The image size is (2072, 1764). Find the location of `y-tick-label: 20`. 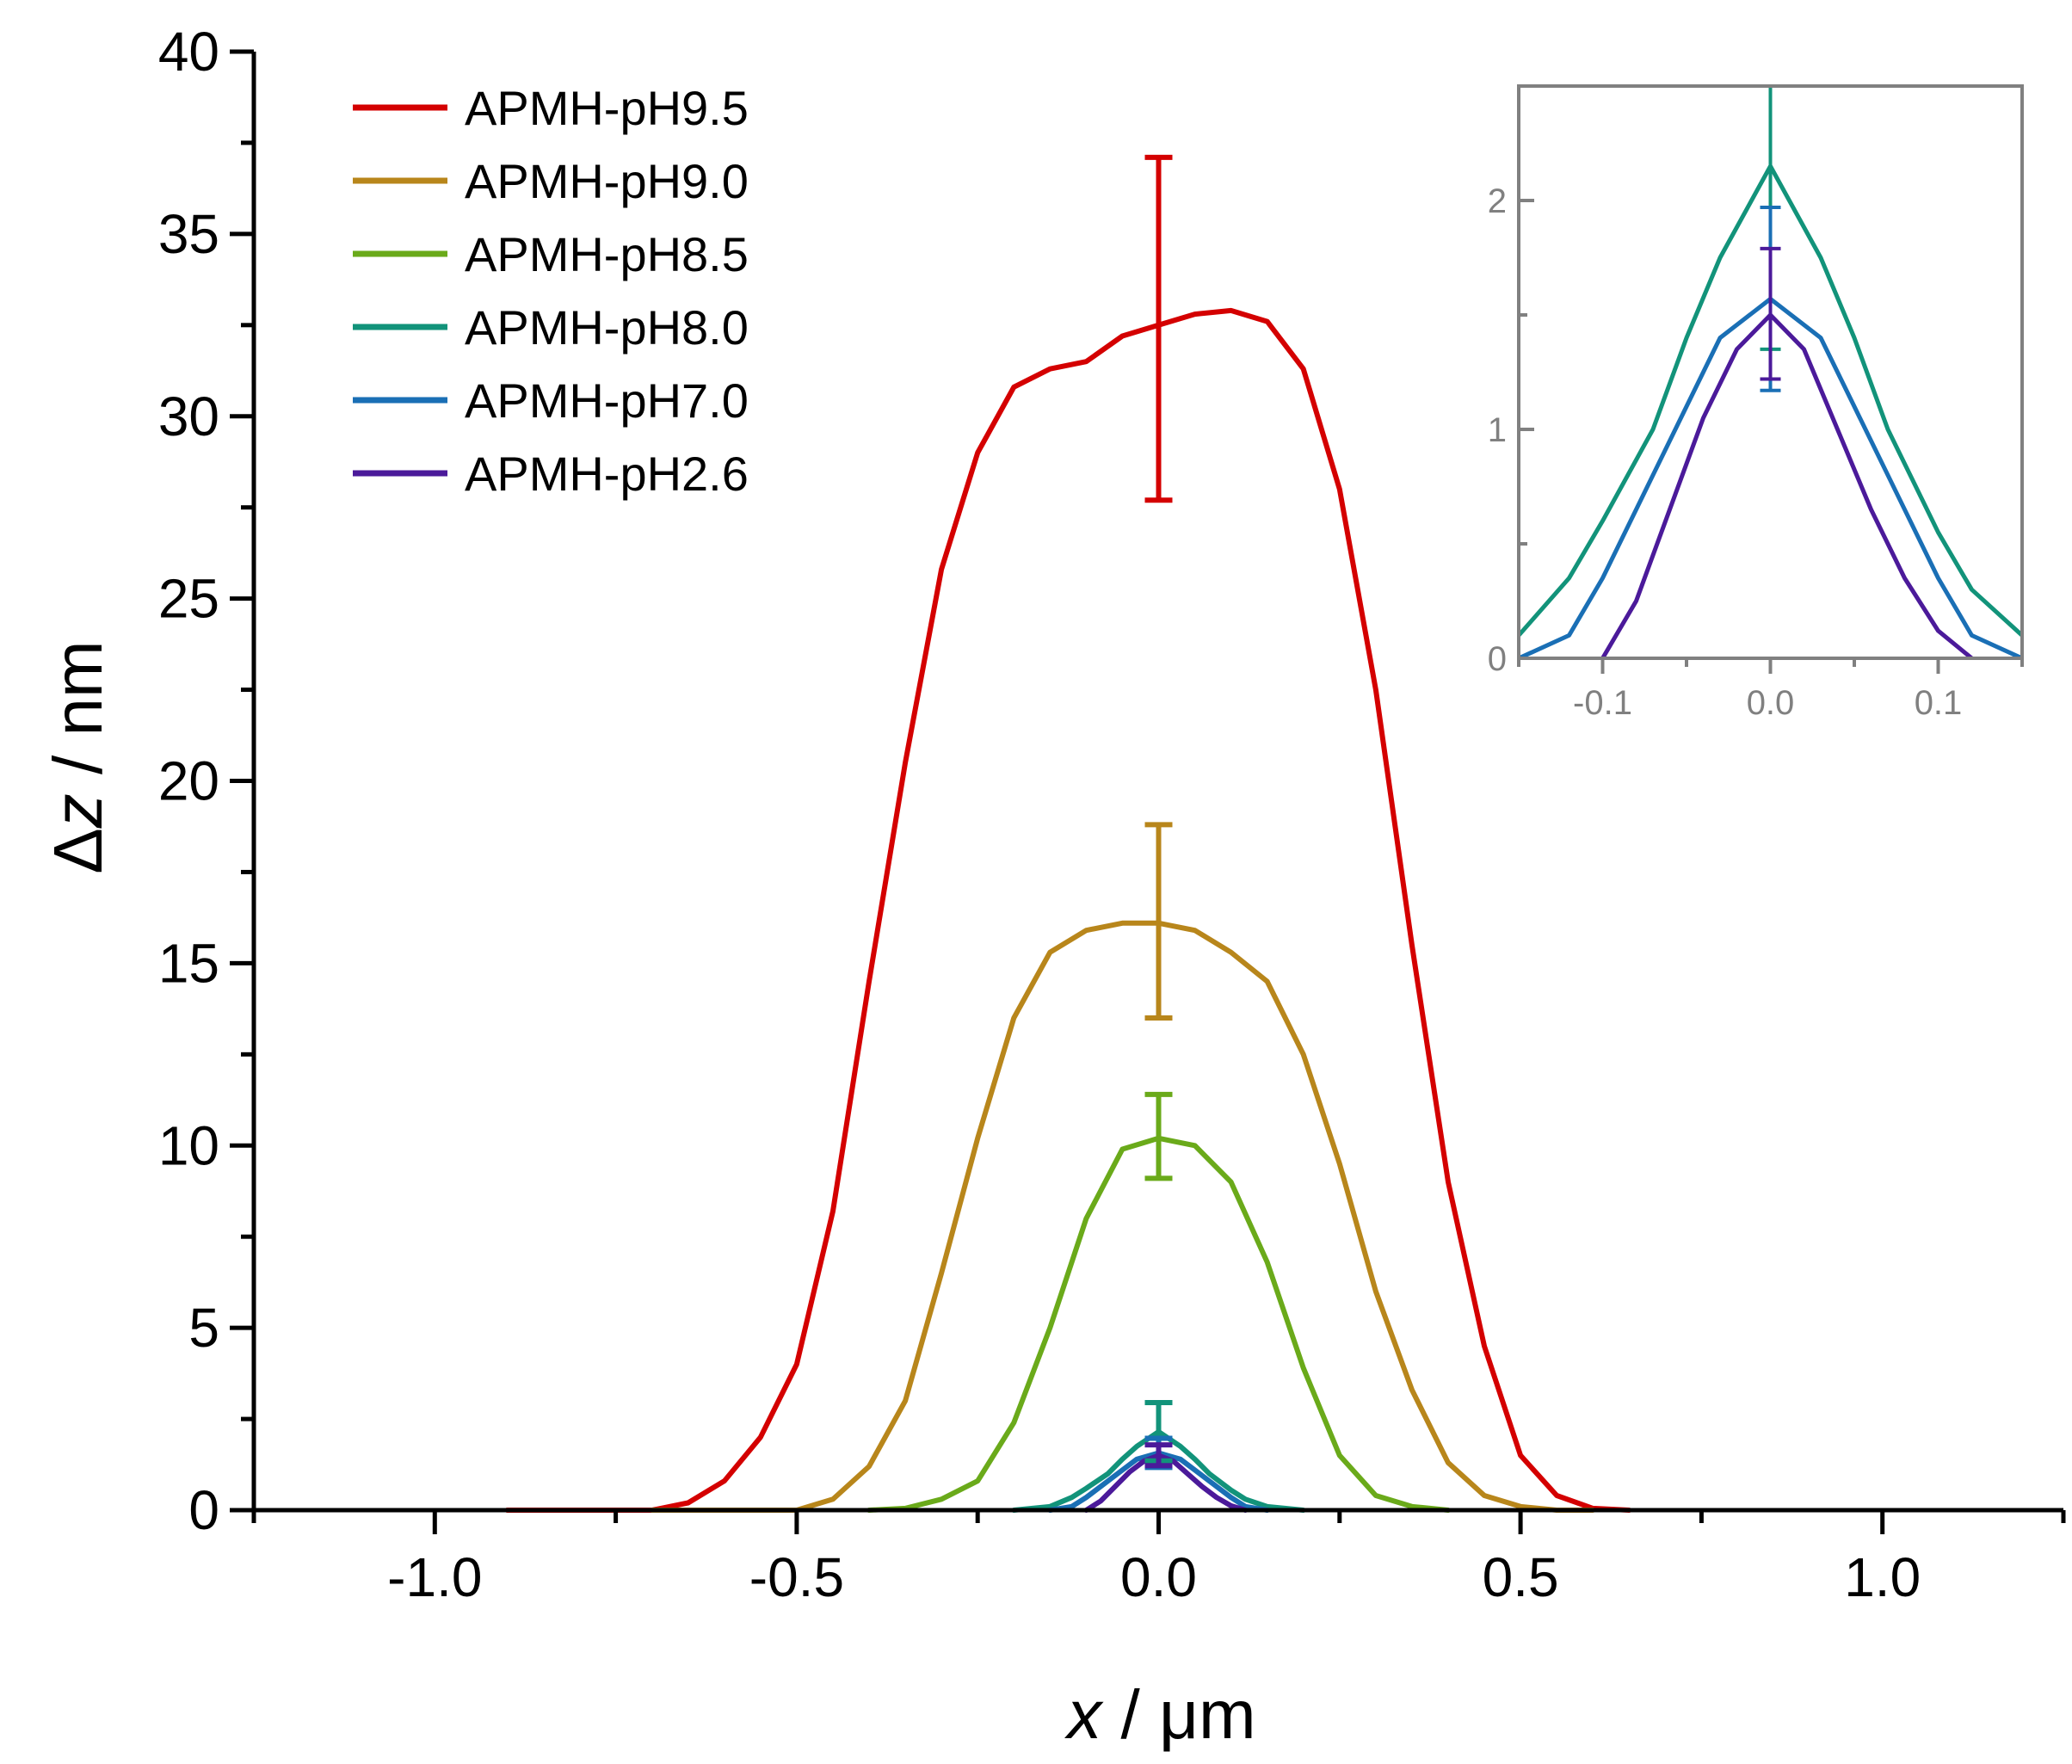

y-tick-label: 20 is located at coordinates (188, 781).